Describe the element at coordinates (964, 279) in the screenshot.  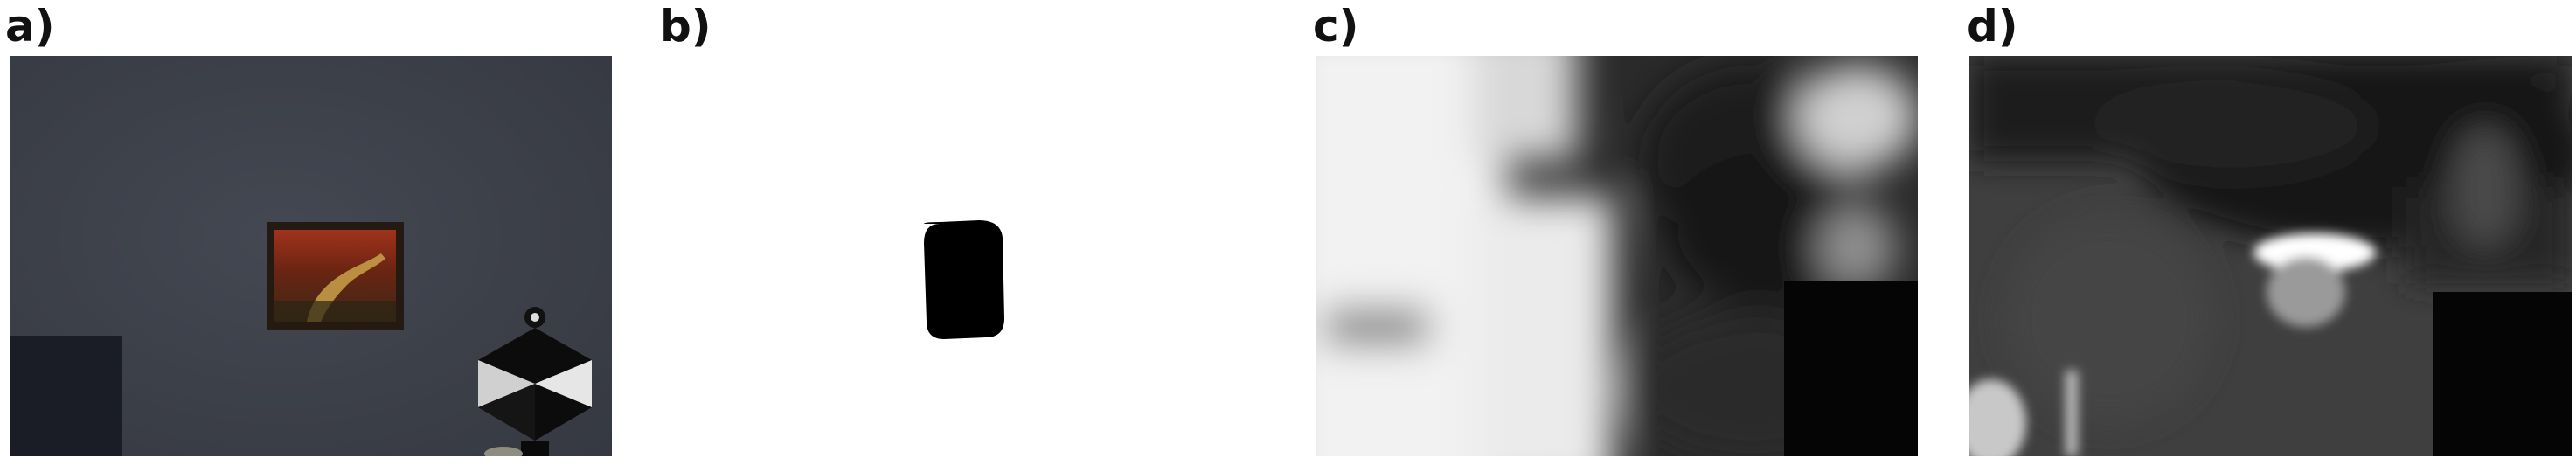
I see `mask-object` at that location.